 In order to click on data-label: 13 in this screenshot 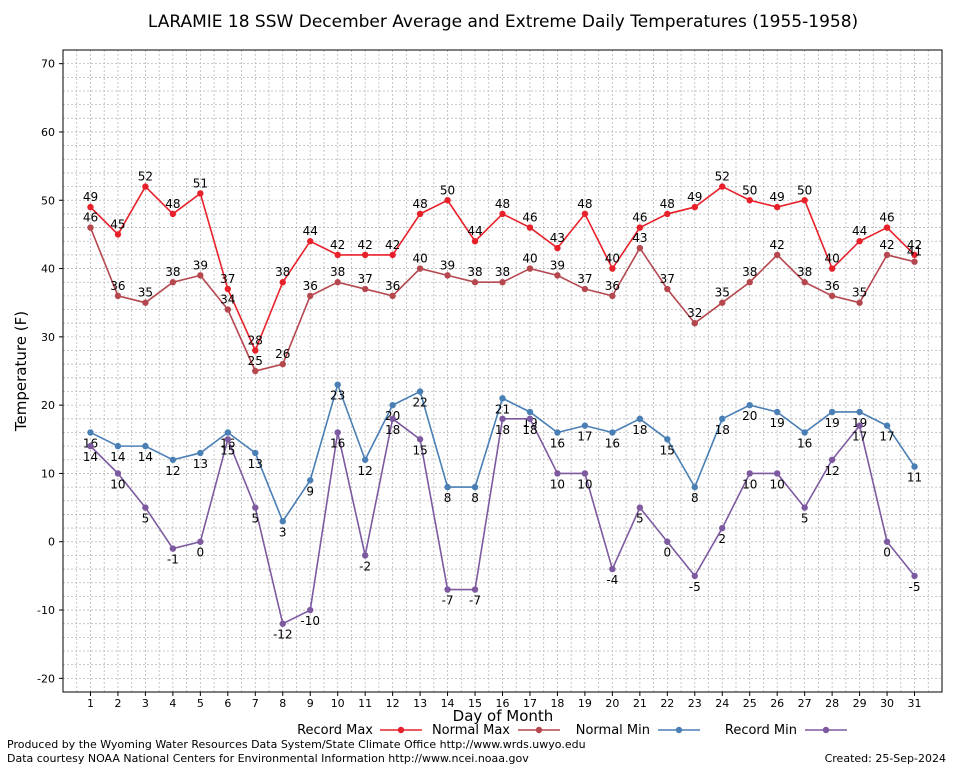, I will do `click(200, 464)`.